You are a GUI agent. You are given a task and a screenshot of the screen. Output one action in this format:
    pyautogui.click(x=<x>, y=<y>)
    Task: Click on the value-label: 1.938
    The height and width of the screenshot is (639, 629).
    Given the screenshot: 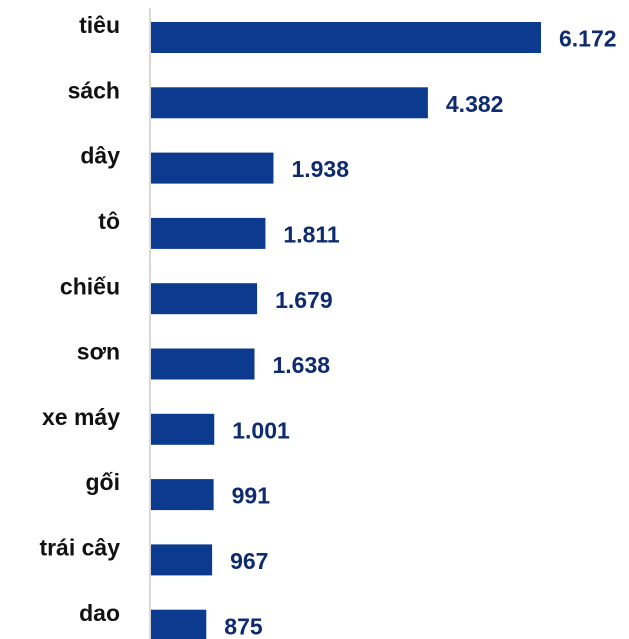 What is the action you would take?
    pyautogui.click(x=320, y=169)
    